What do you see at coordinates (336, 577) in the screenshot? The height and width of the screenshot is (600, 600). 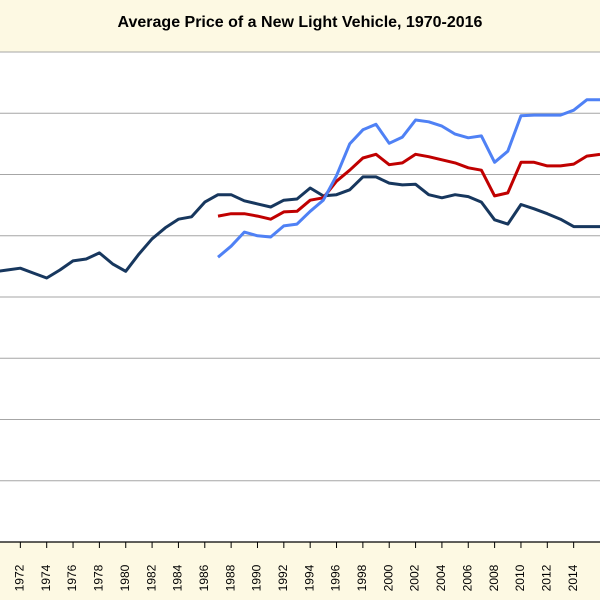 I see `x-tick-label: 1996` at bounding box center [336, 577].